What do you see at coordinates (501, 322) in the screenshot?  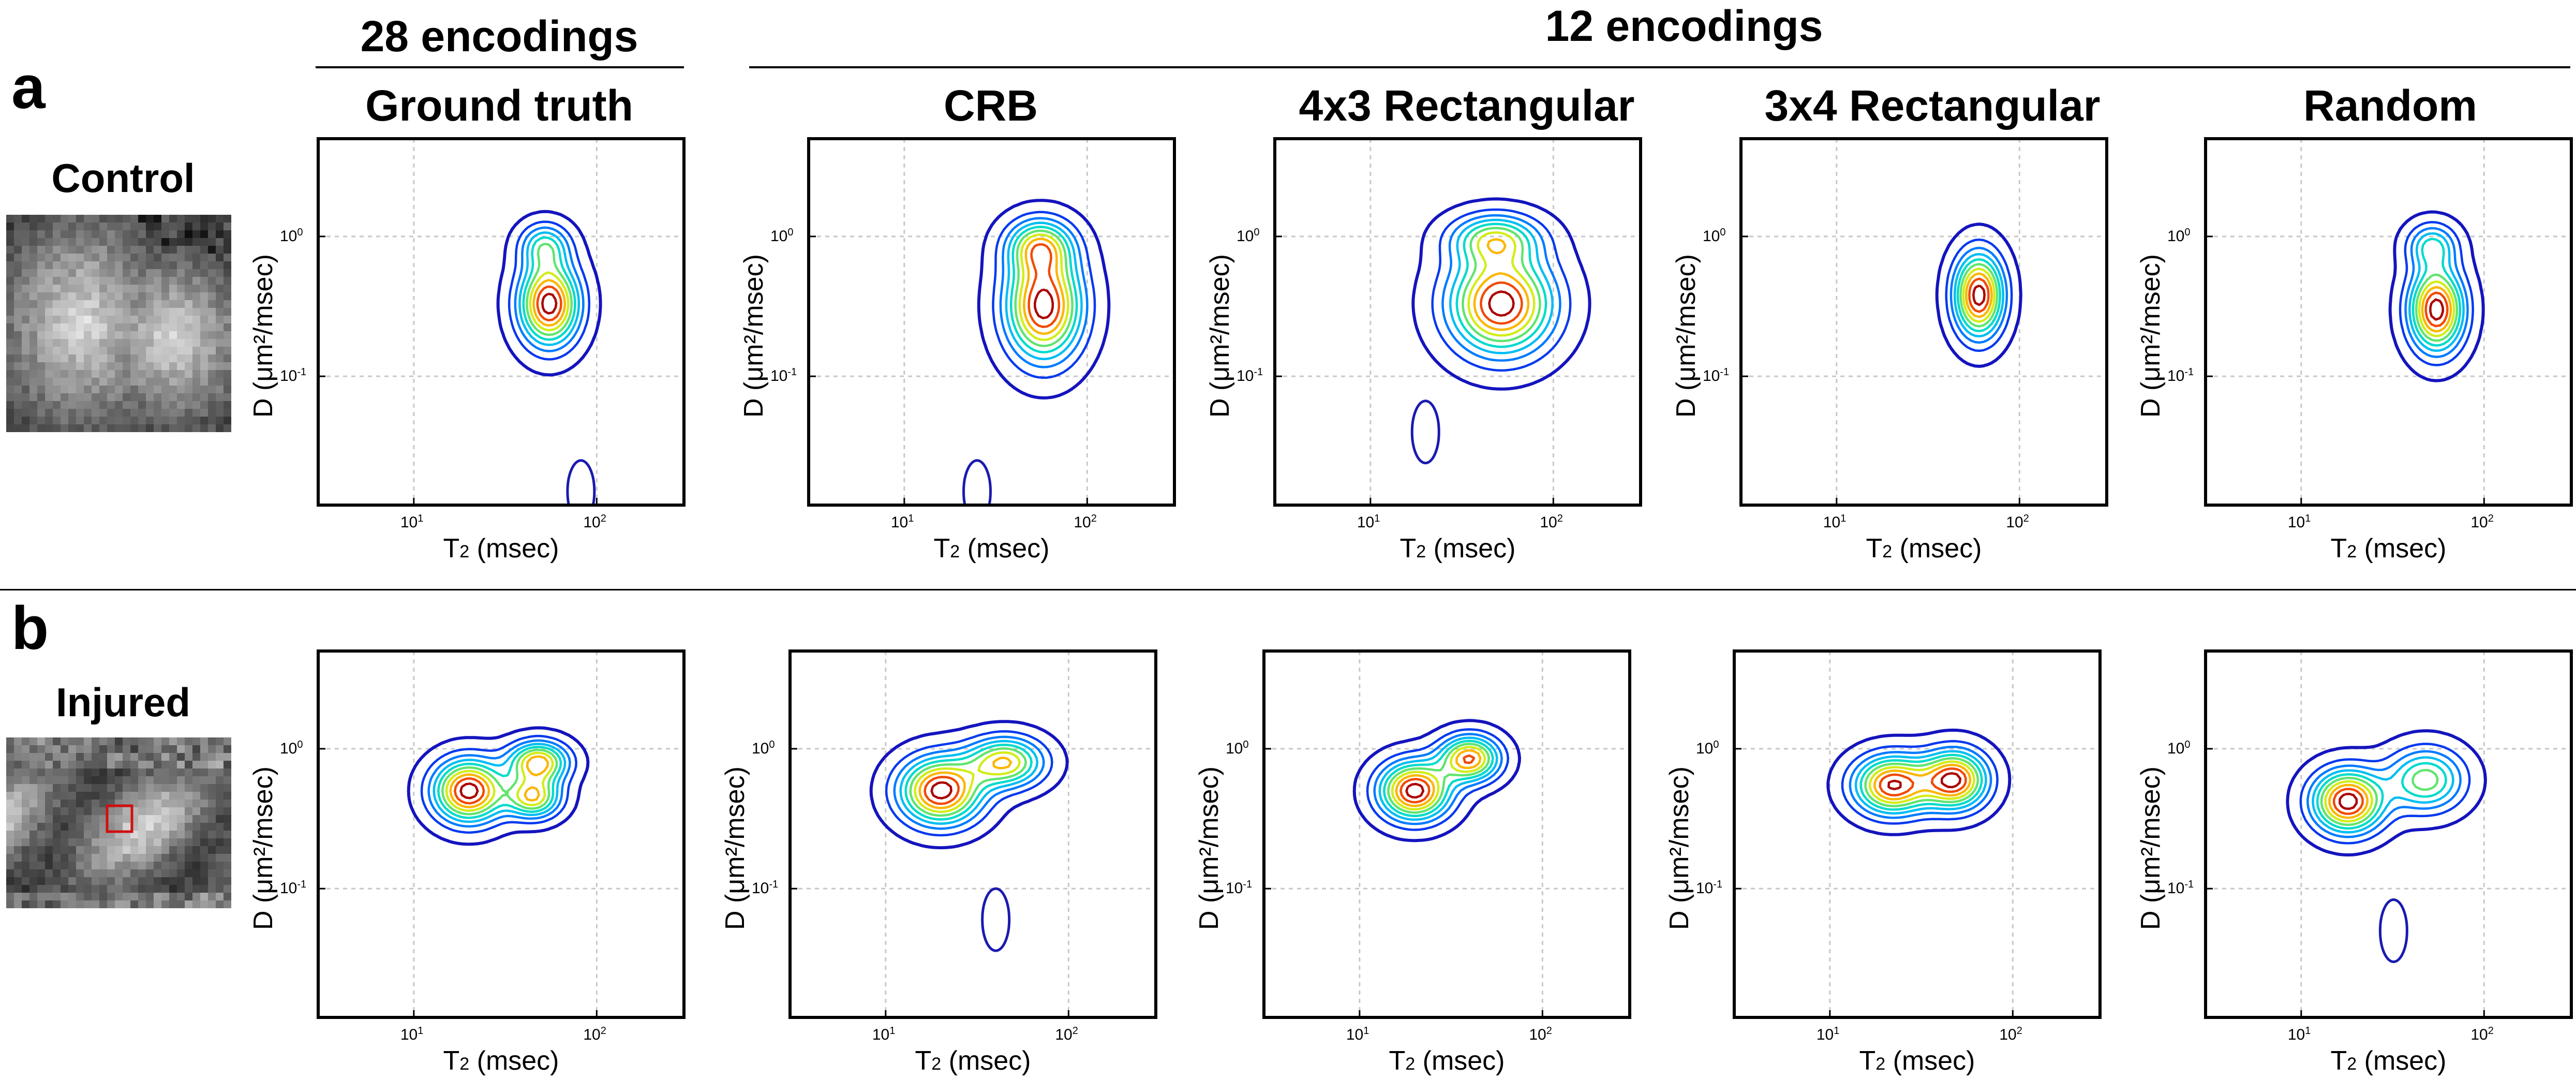 I see `plot-frame` at bounding box center [501, 322].